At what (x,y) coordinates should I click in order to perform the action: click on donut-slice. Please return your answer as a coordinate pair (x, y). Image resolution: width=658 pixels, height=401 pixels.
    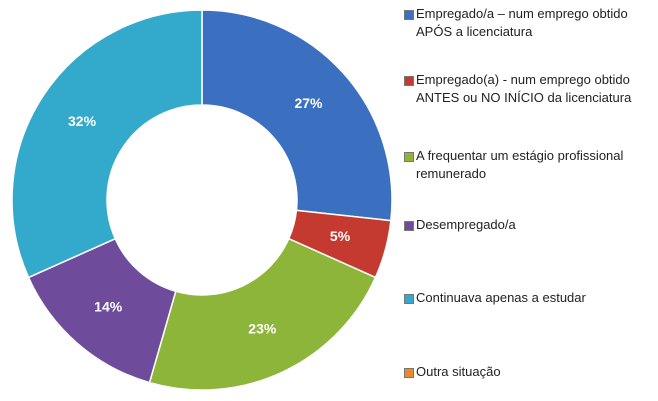
    Looking at the image, I should click on (262, 314).